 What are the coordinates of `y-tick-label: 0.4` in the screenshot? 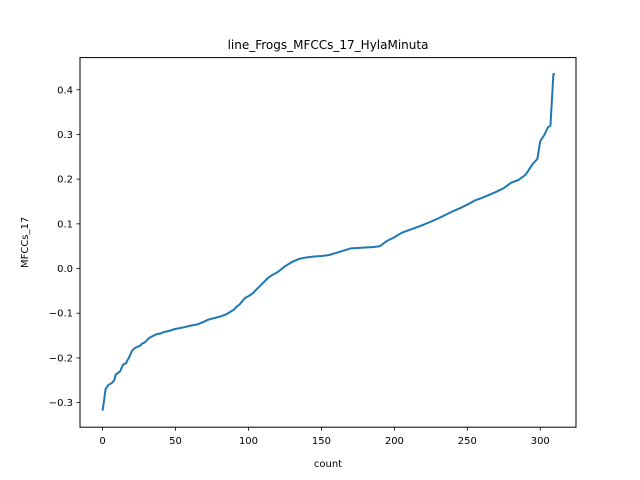 It's located at (65, 90).